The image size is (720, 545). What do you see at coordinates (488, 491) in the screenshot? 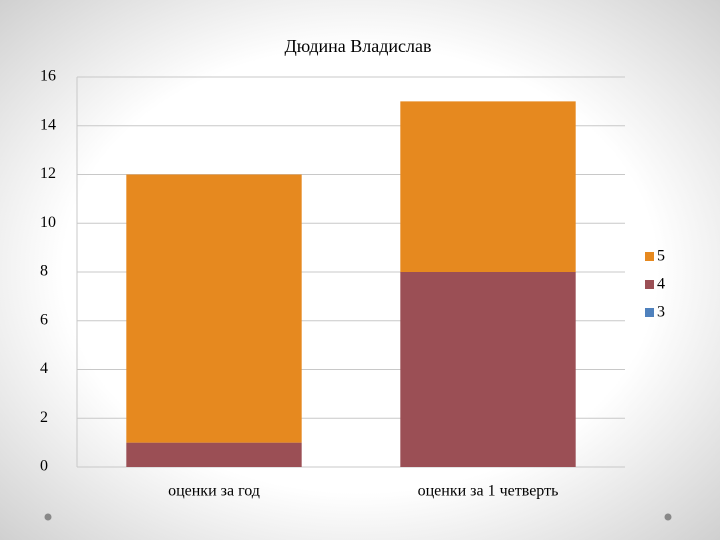
I see `x-tick-label: оценки за 1 четверть` at bounding box center [488, 491].